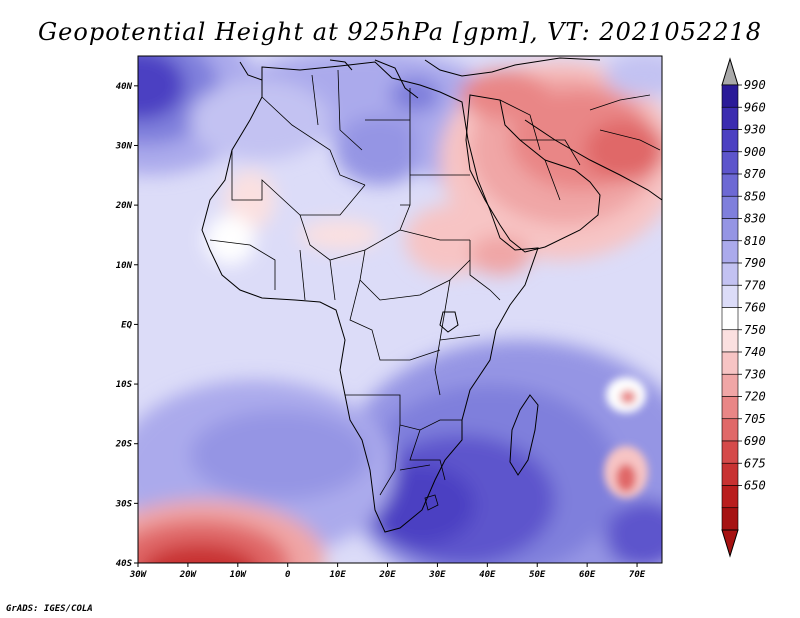  Describe the element at coordinates (755, 419) in the screenshot. I see `colorbar-level-label: 705` at that location.